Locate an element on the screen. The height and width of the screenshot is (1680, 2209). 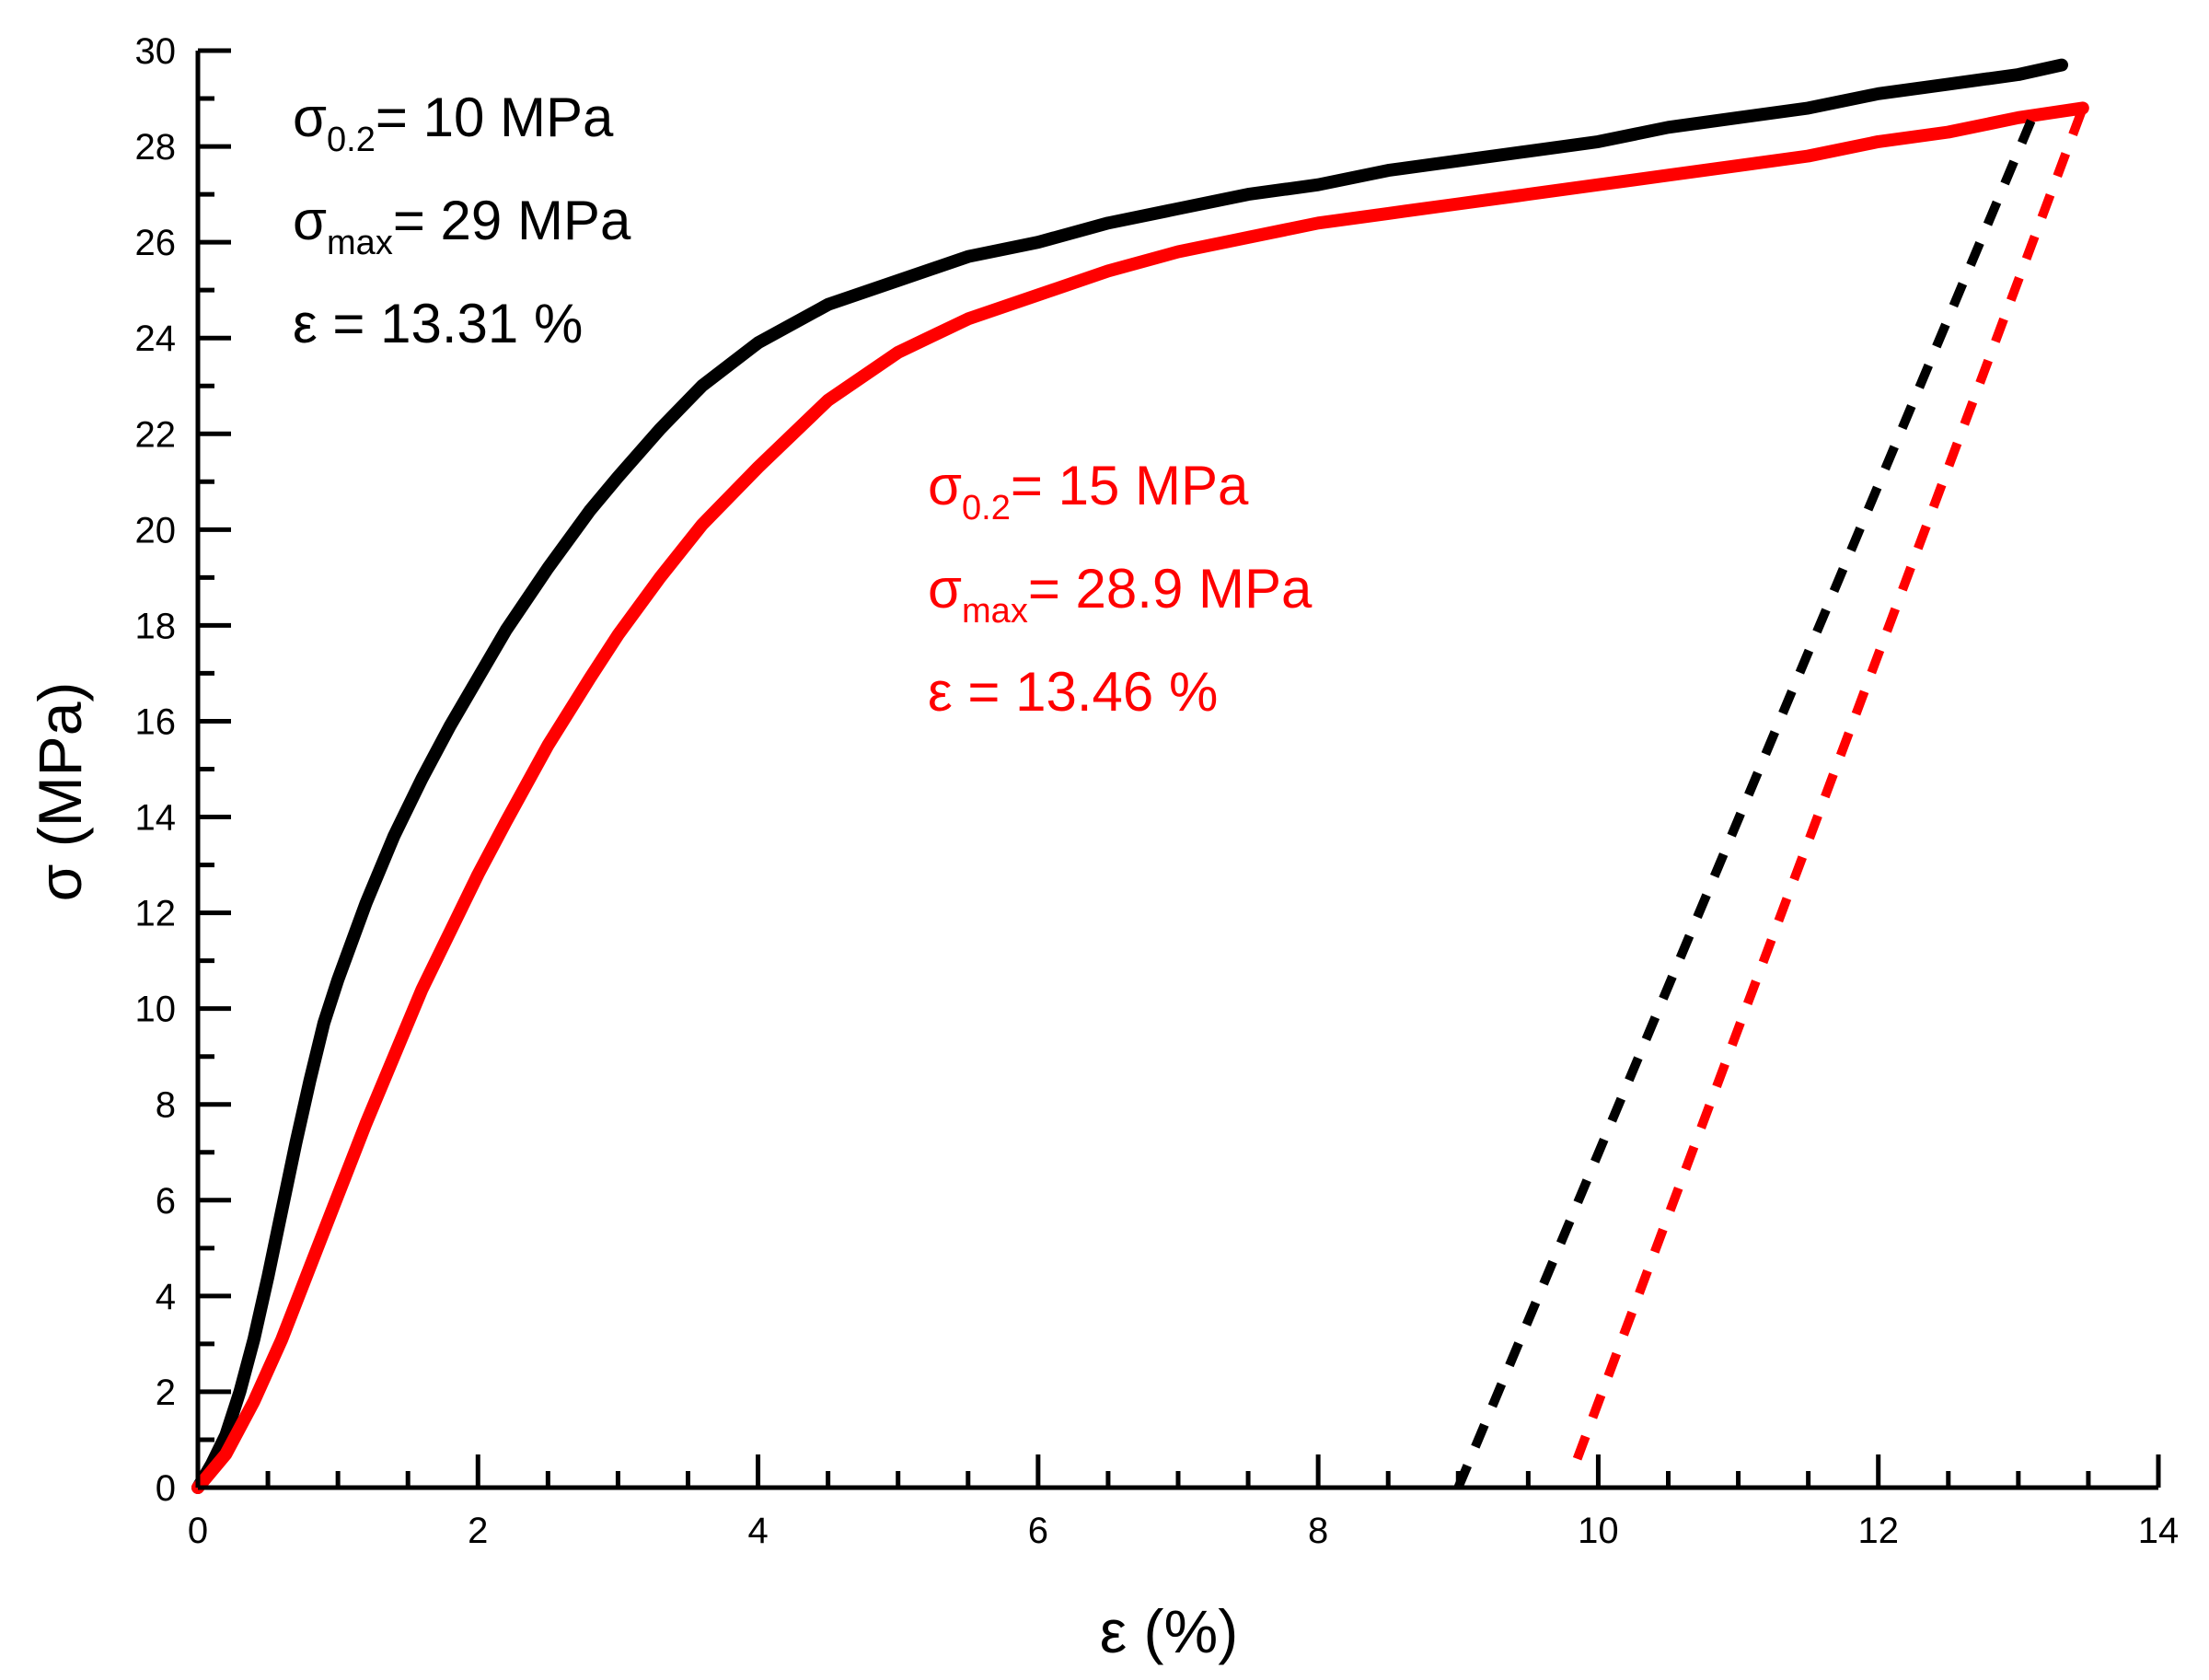
x-tick-label: 2 is located at coordinates (478, 1531).